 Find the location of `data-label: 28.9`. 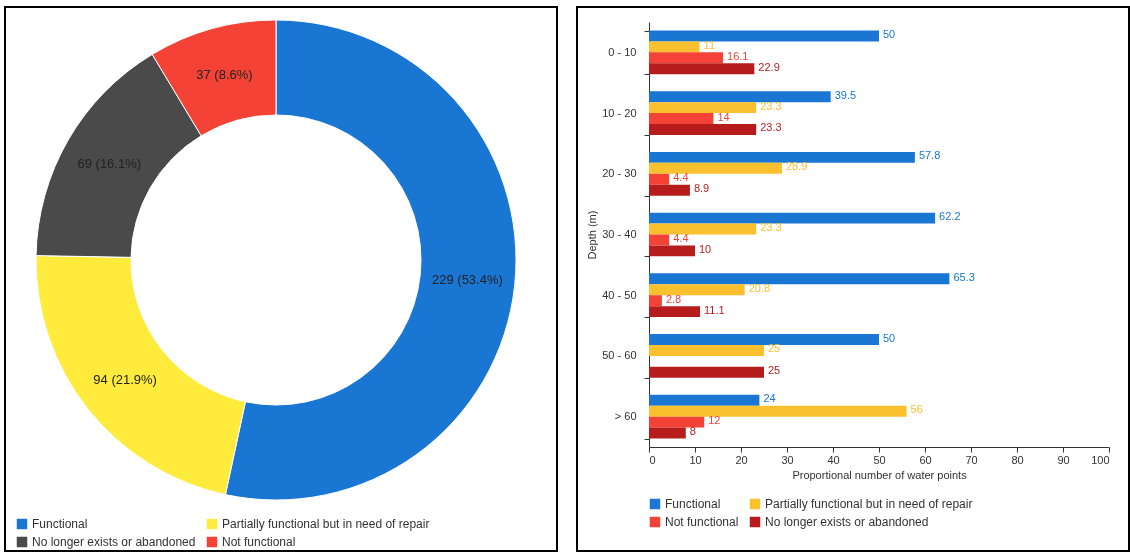

data-label: 28.9 is located at coordinates (796, 166).